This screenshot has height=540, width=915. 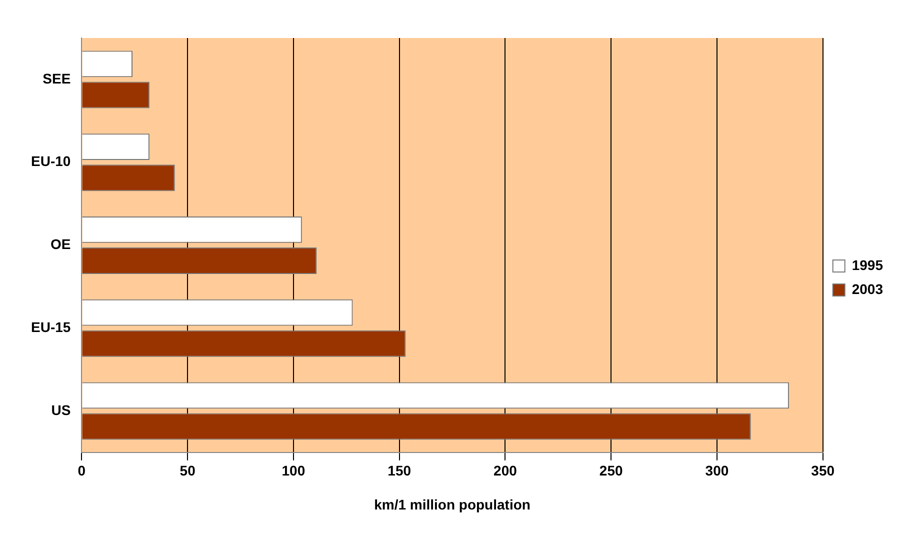 I want to click on x-tick-label: 0, so click(x=82, y=470).